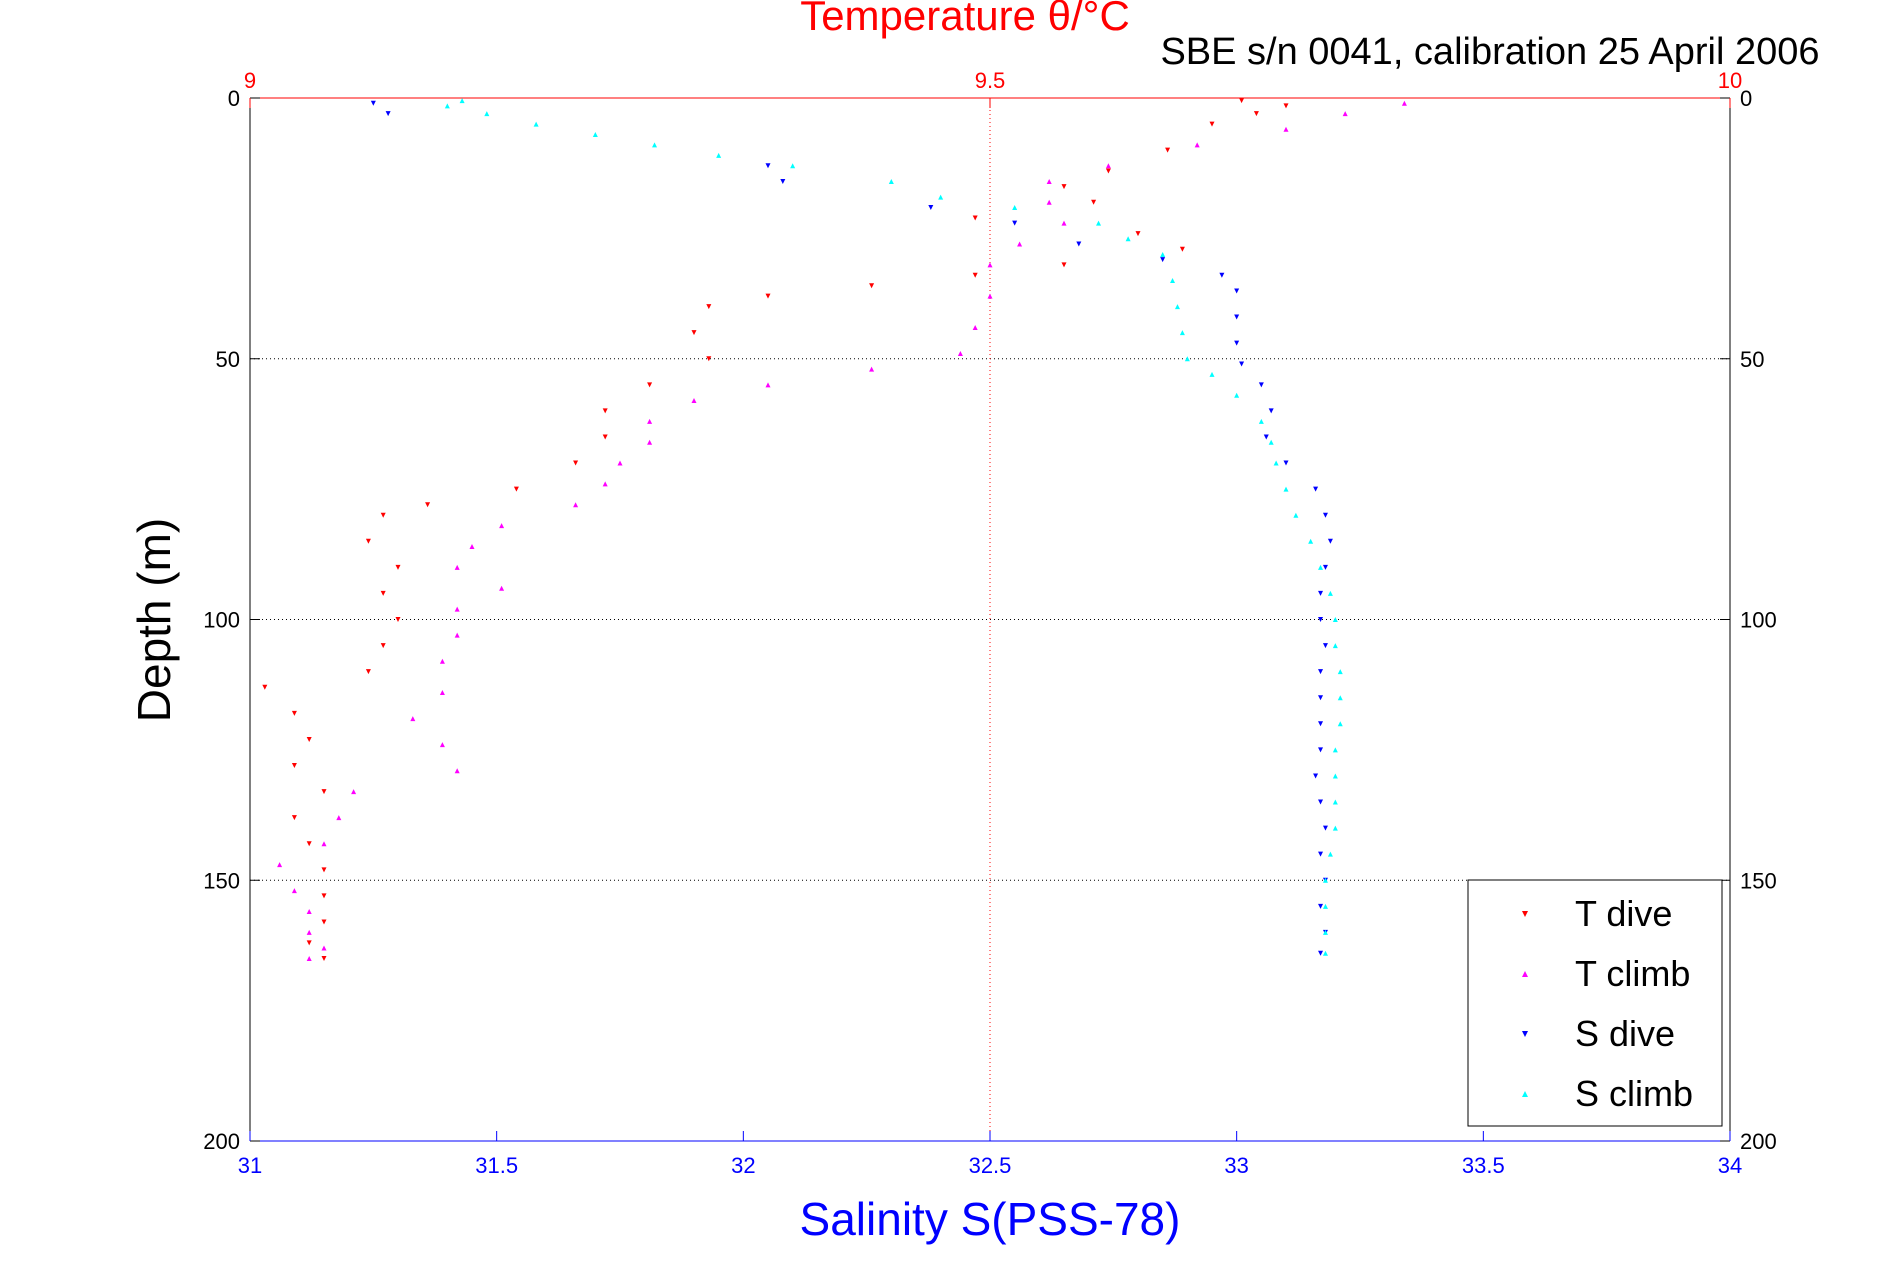 The image size is (1891, 1262). What do you see at coordinates (990, 1165) in the screenshot?
I see `x-tick-label: 32.5` at bounding box center [990, 1165].